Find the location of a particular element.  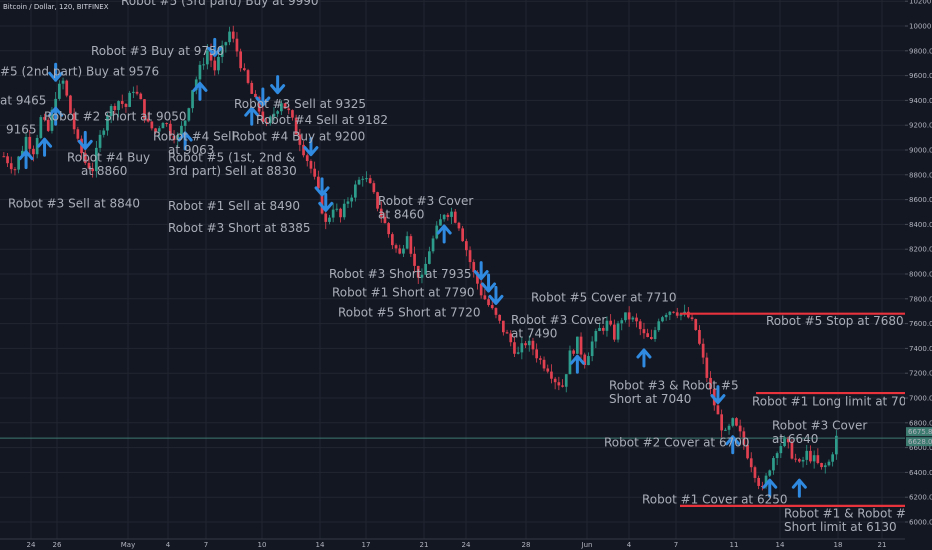

price-tick-label-7: 7400.0 is located at coordinates (920, 349).